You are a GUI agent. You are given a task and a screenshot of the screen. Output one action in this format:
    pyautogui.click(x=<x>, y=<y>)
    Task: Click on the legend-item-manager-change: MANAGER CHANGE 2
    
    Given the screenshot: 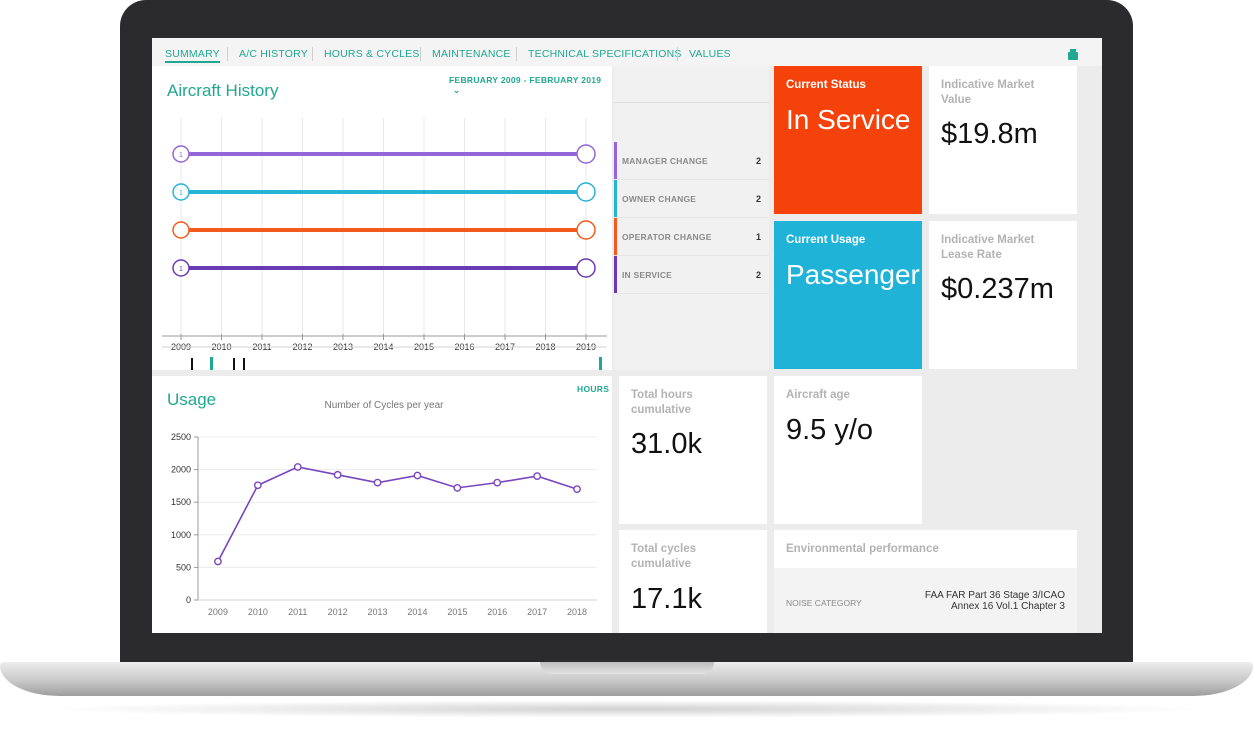 What is the action you would take?
    pyautogui.click(x=691, y=161)
    